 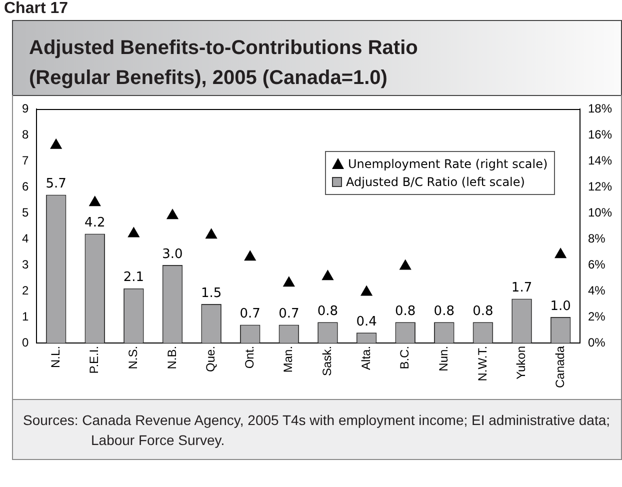 I want to click on x-tick-label: Ont., so click(x=249, y=357).